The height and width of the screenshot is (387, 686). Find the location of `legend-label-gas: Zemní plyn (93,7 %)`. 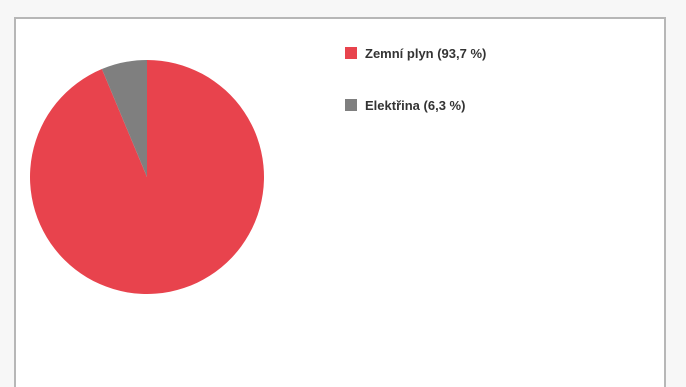

legend-label-gas: Zemní plyn (93,7 %) is located at coordinates (426, 53).